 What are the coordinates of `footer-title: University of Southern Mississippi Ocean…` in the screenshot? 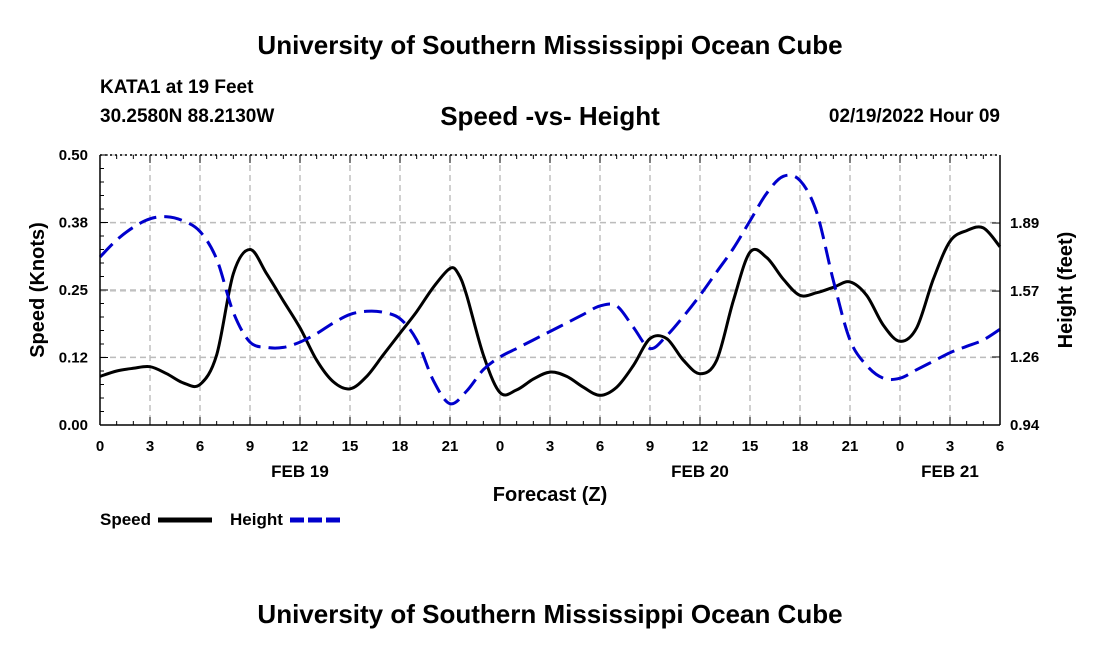 It's located at (550, 614).